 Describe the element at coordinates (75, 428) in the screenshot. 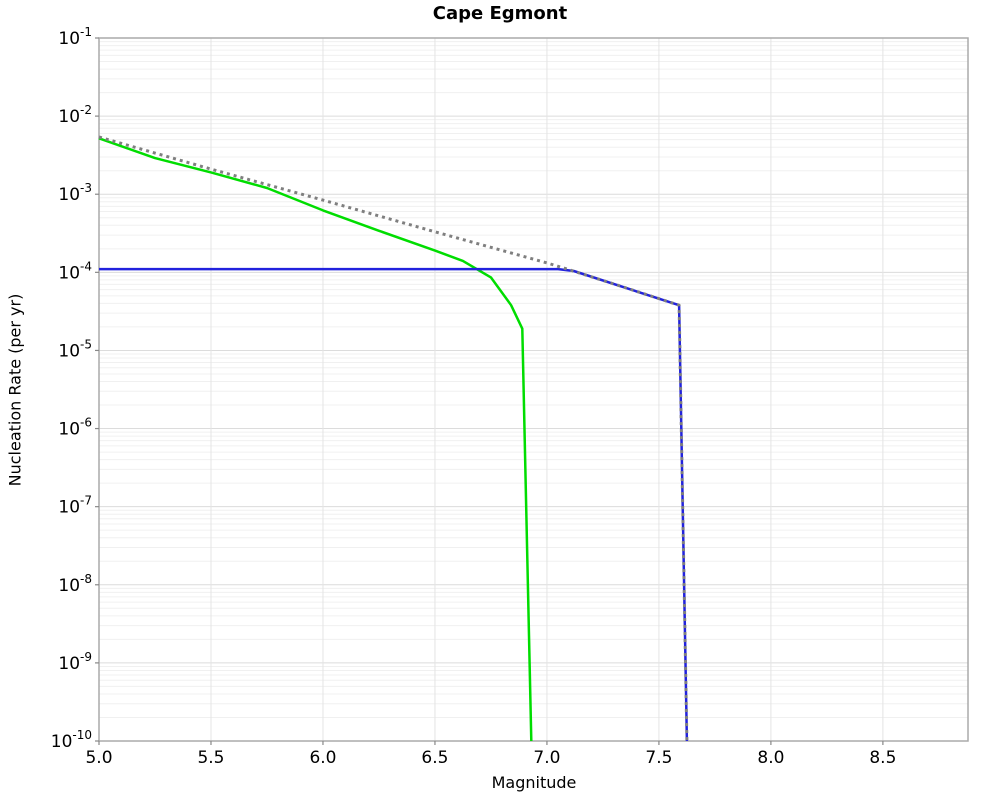

I see `y-tick-label: 10⁻⁶` at that location.